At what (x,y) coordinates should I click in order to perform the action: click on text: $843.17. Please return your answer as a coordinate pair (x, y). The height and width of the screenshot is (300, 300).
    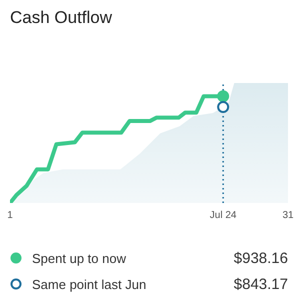
    Looking at the image, I should click on (261, 284).